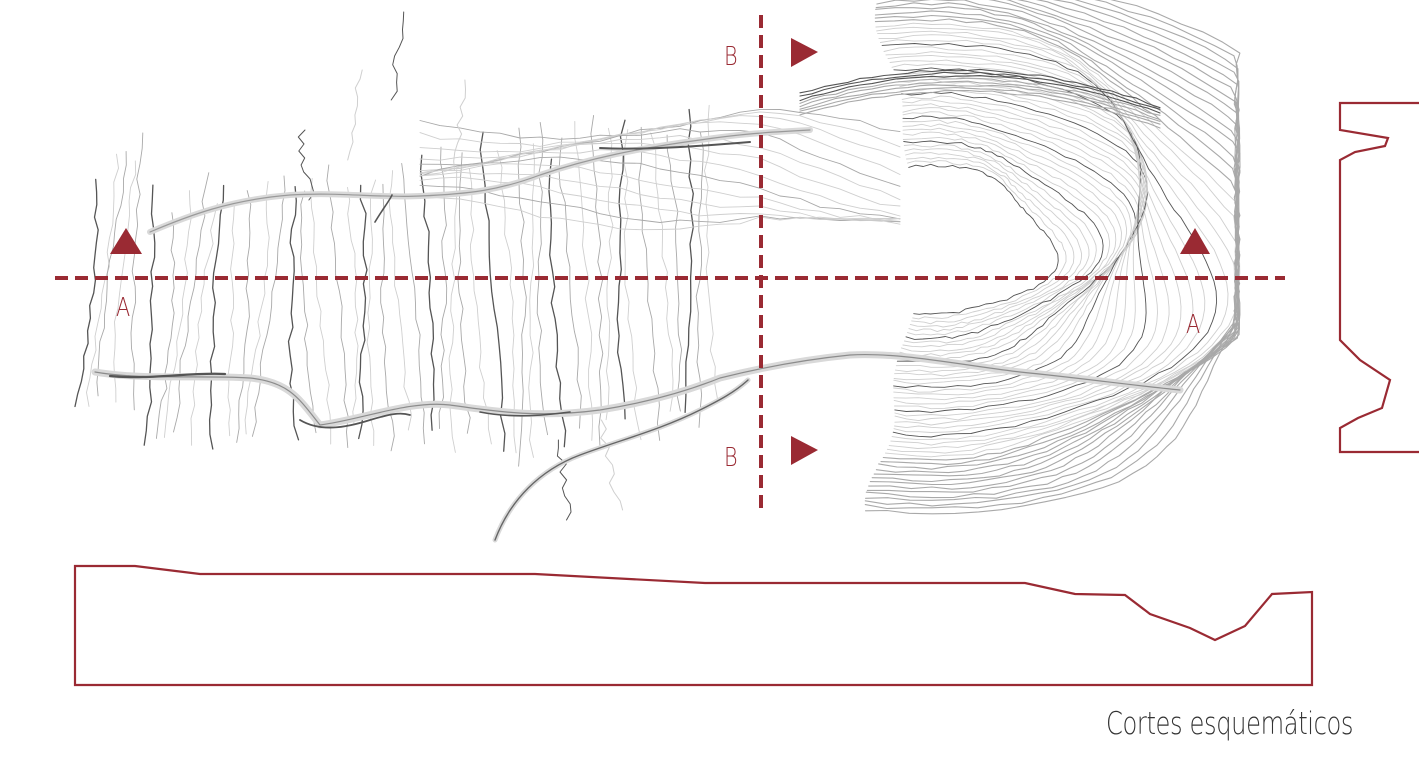 The width and height of the screenshot is (1419, 764). Describe the element at coordinates (1195, 241) in the screenshot. I see `section-a-right-triangle-icon` at that location.